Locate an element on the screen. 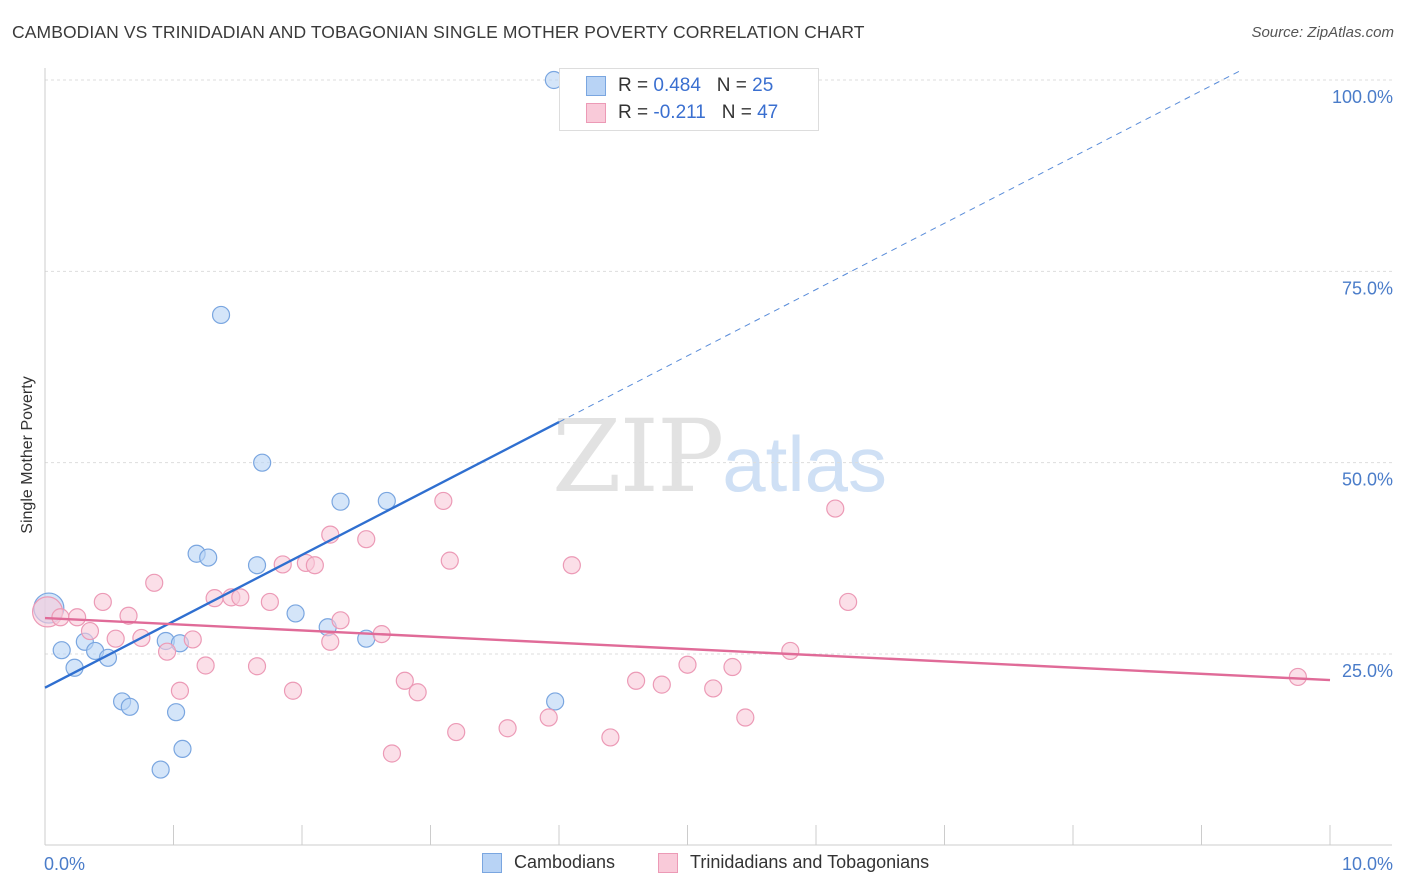  legend-n-trinidadians: 47 is located at coordinates (768, 112).